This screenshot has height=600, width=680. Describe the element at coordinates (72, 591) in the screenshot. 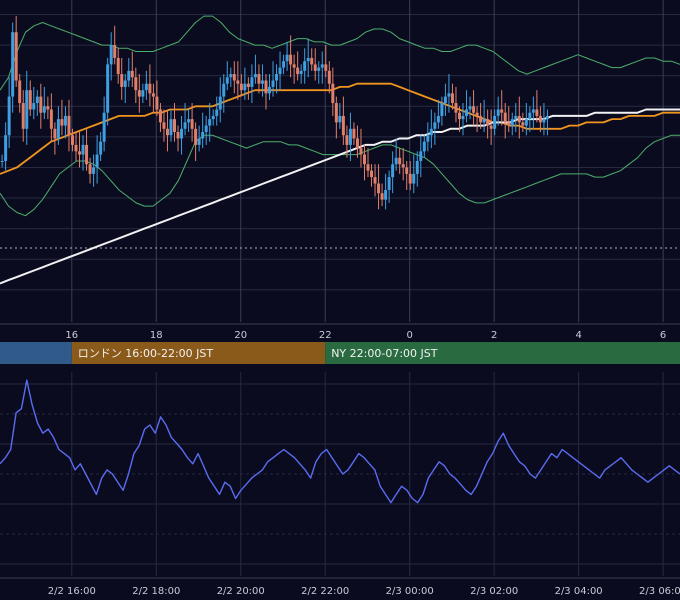

I see `oscillator-x-tick-label: 2/2 16:00` at that location.